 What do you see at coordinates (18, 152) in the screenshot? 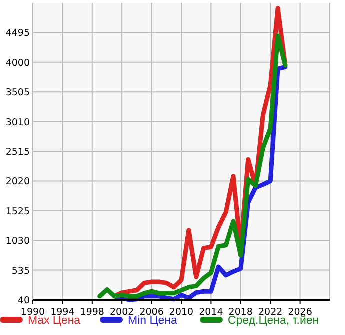
I see `y-tick-label: 2515` at bounding box center [18, 152].